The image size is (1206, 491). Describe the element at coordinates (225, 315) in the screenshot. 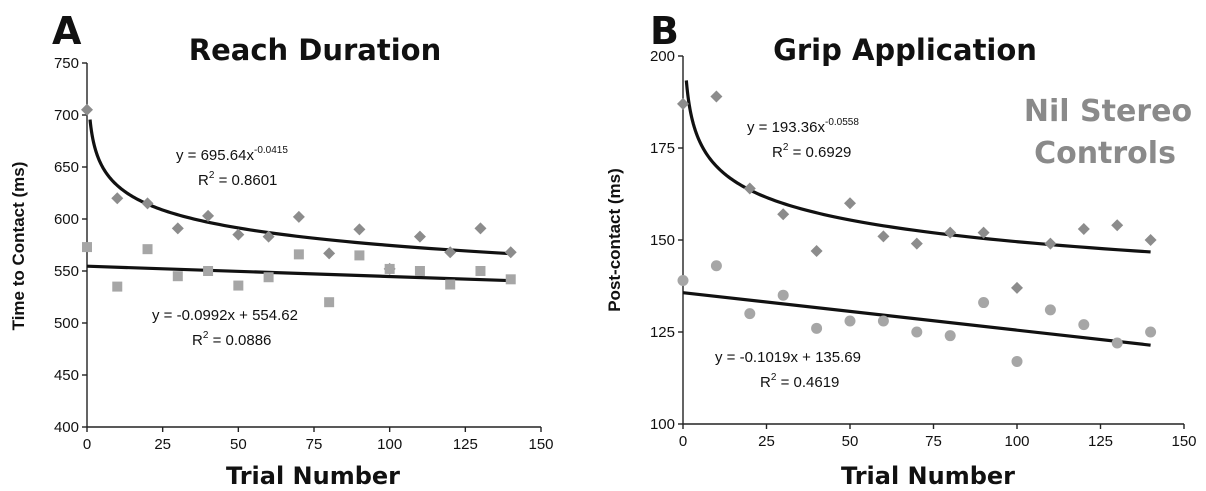

I see `equation-base: y = -0.0992x + 554.62` at that location.